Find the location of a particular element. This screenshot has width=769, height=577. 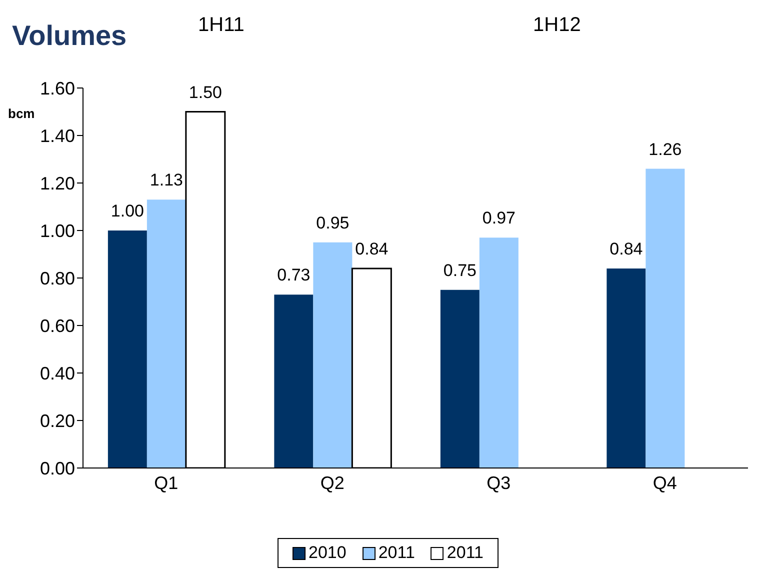

text: 1H11 is located at coordinates (221, 25).